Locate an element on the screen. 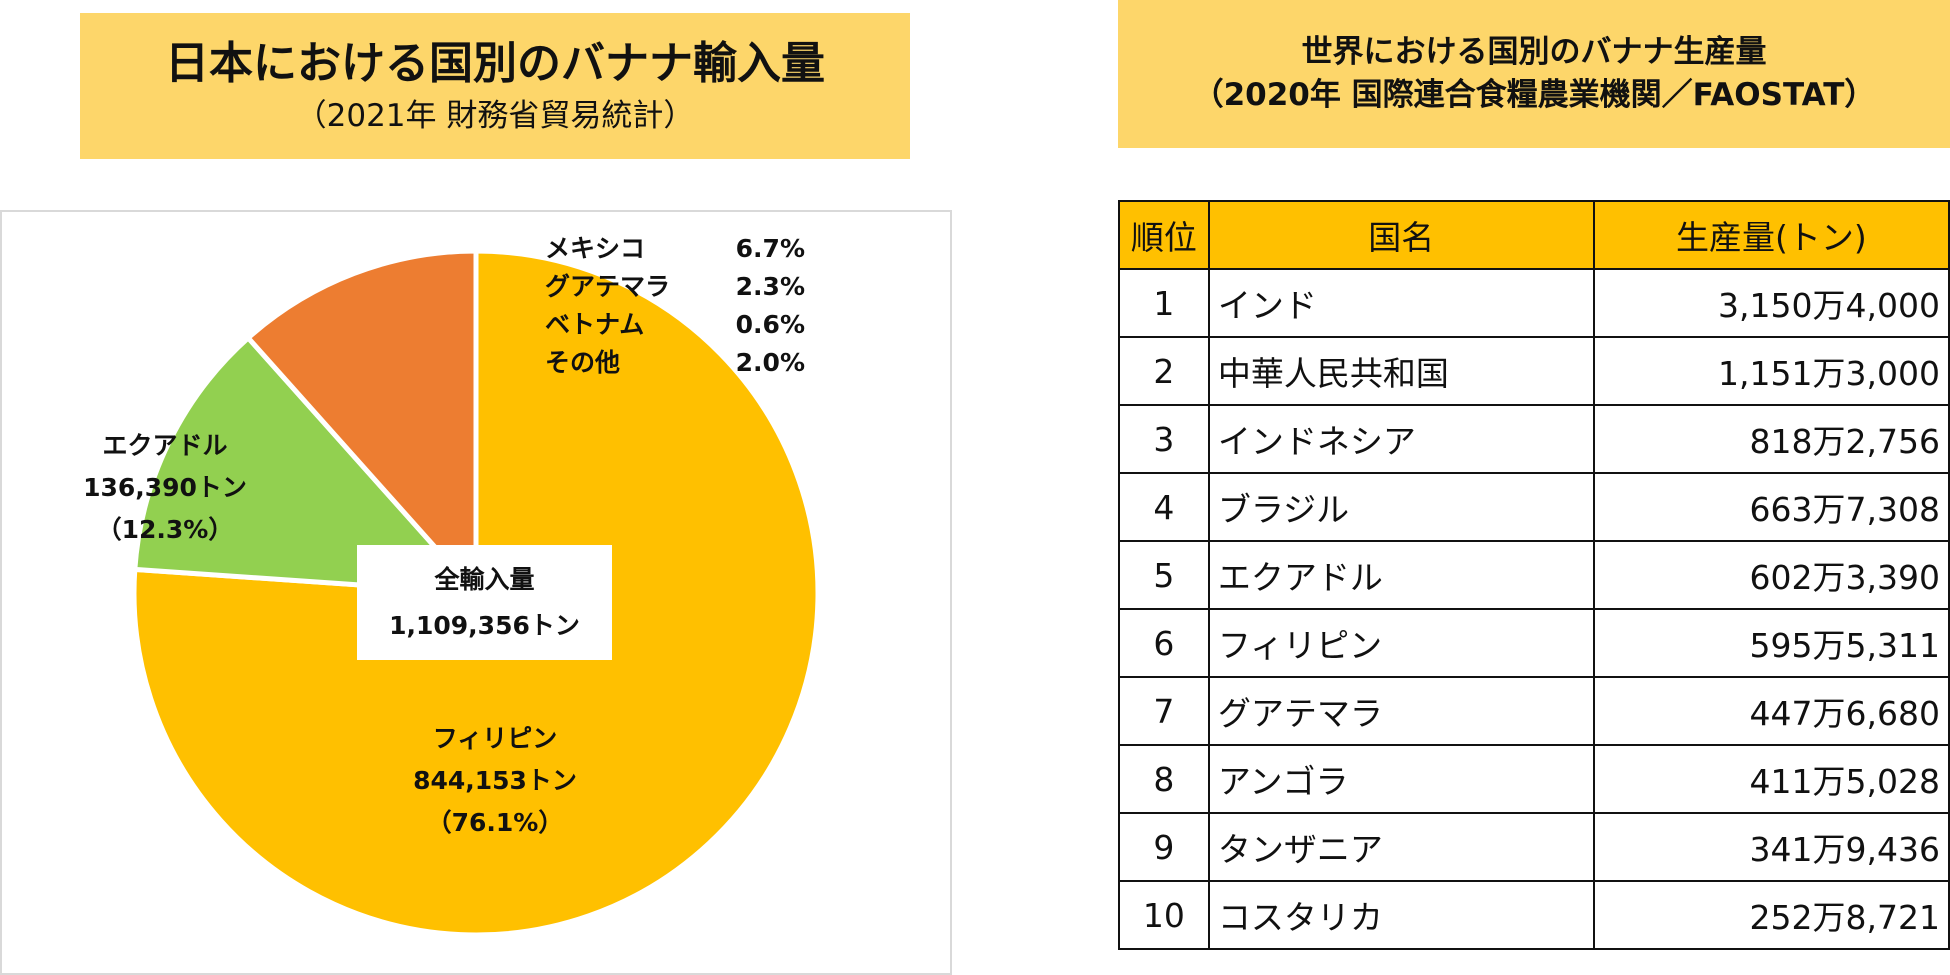 The width and height of the screenshot is (1950, 975). cell-rank: 1 is located at coordinates (1164, 303).